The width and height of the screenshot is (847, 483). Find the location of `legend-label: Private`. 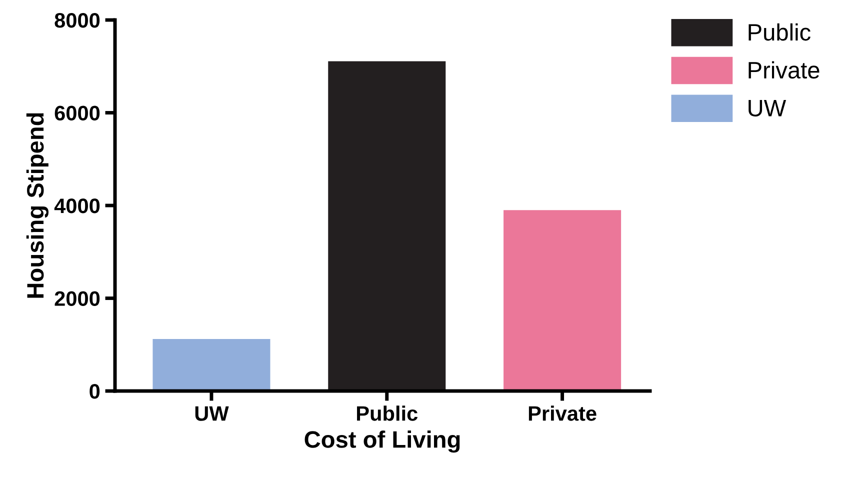

legend-label: Private is located at coordinates (784, 70).